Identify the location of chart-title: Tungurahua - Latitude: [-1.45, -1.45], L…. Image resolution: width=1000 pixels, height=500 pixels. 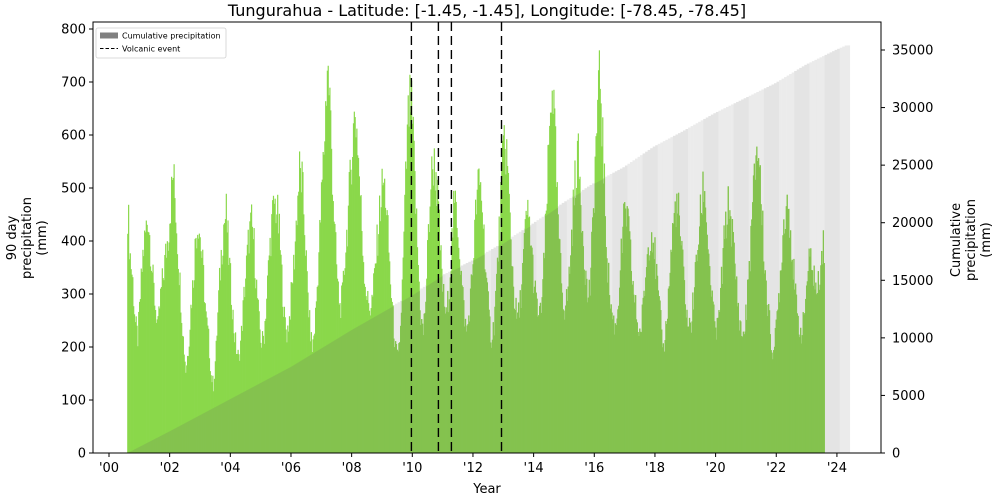
(486, 10).